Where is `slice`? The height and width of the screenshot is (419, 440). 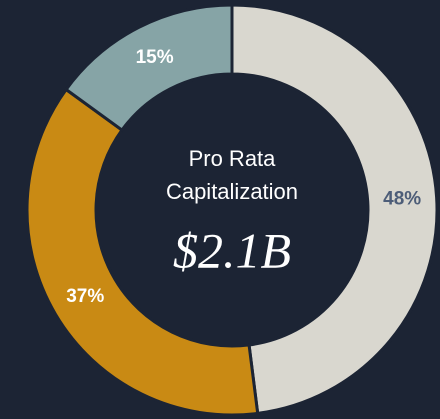 slice is located at coordinates (149, 68).